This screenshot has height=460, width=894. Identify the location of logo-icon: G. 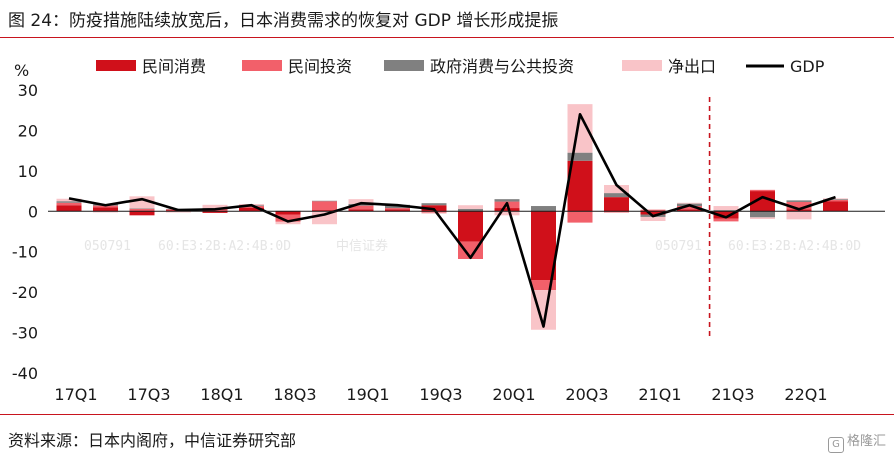
(835, 445).